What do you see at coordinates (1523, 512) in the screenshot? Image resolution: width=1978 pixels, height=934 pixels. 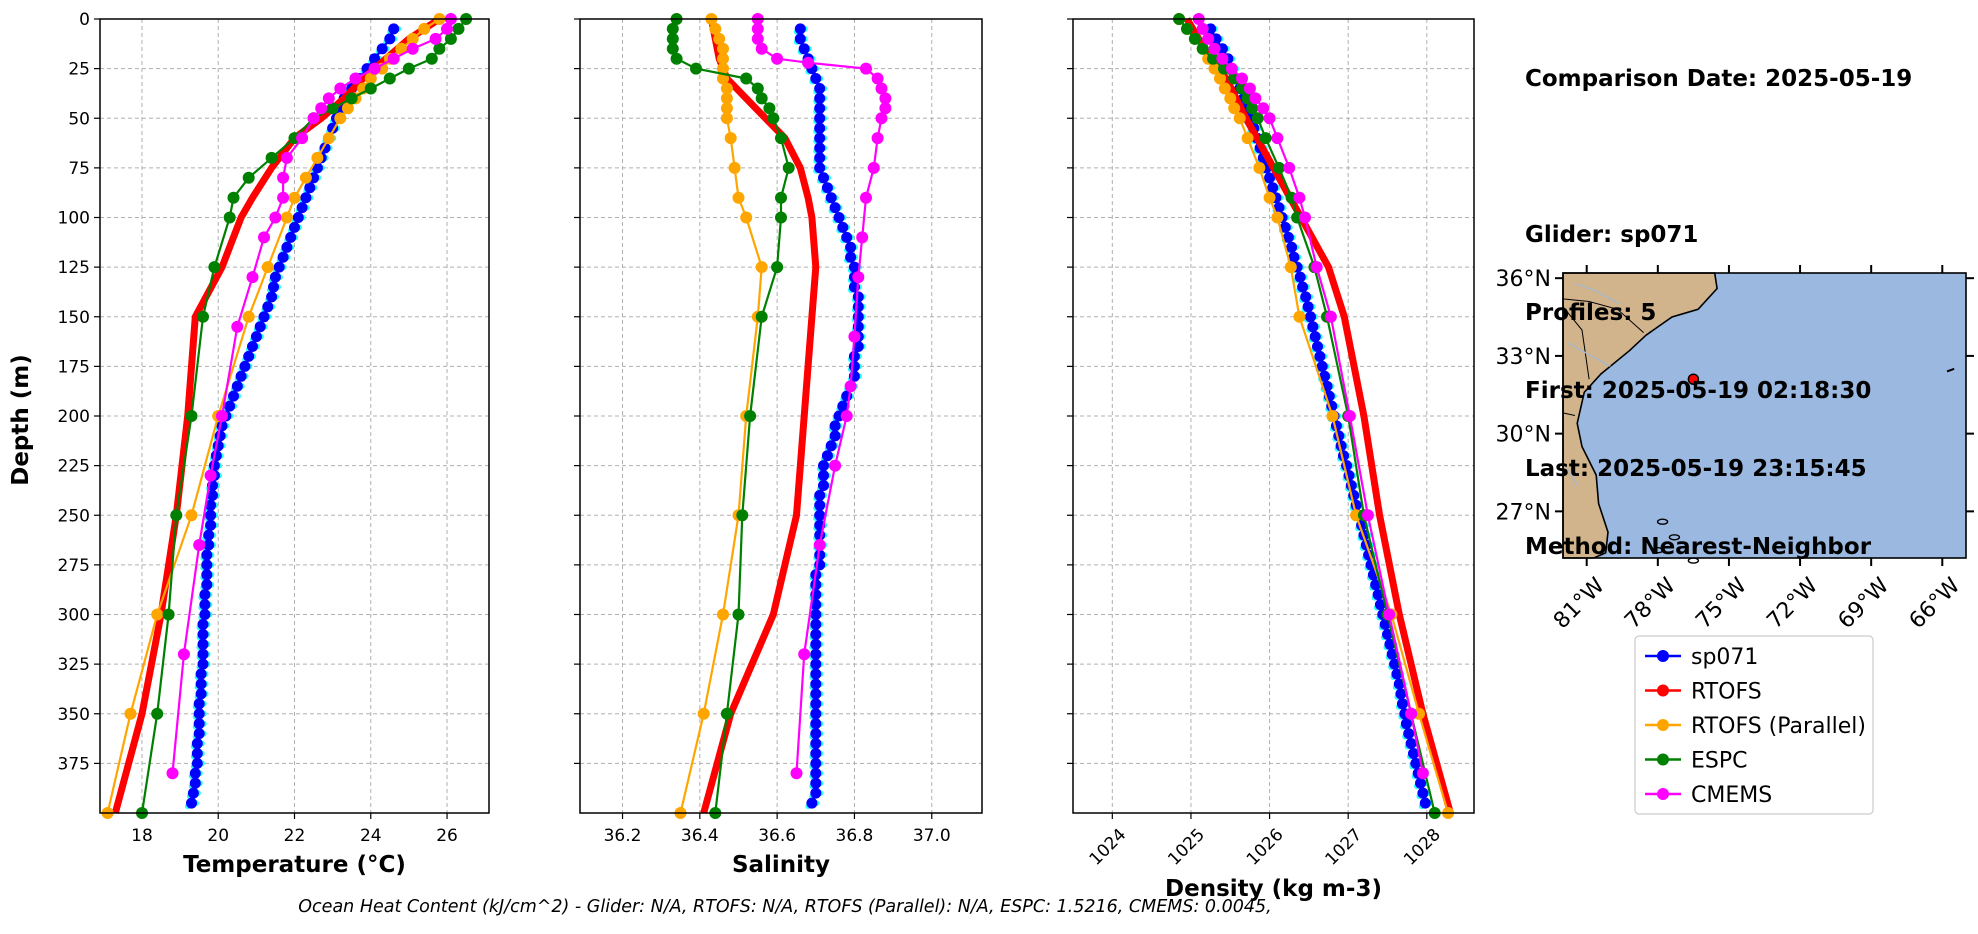 I see `lat-tick-label: 27°N` at bounding box center [1523, 512].